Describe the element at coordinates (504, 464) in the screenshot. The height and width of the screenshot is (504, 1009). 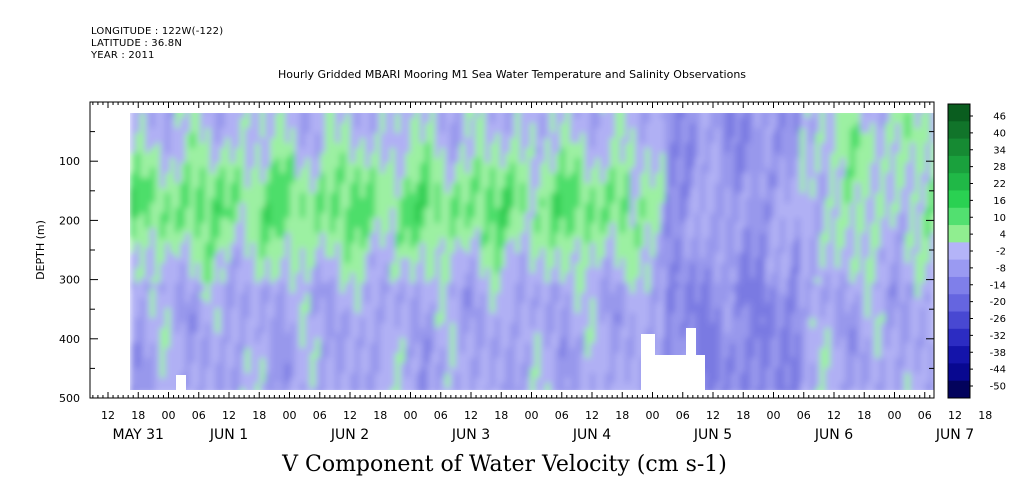
I see `bottom-title: V Component of Water Velocity (cm s-1)` at that location.